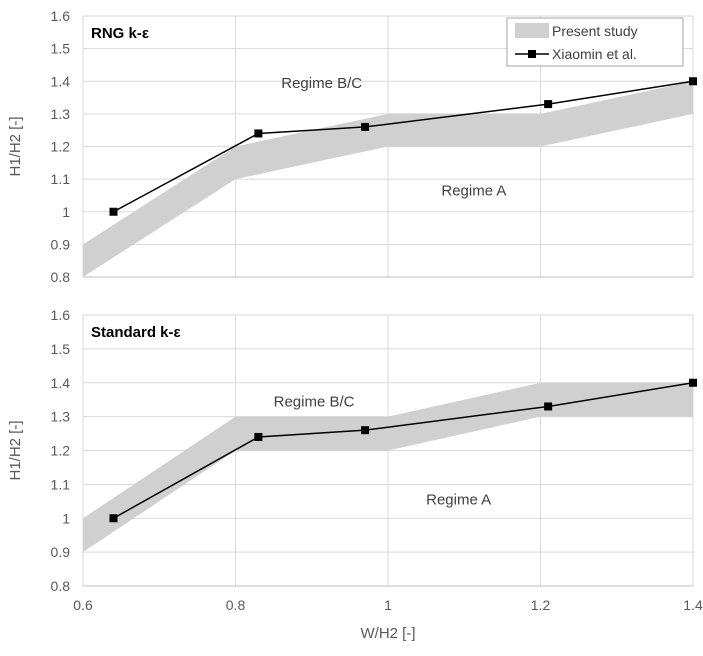 The image size is (703, 656). What do you see at coordinates (541, 605) in the screenshot?
I see `x-tick-label: 1.2` at bounding box center [541, 605].